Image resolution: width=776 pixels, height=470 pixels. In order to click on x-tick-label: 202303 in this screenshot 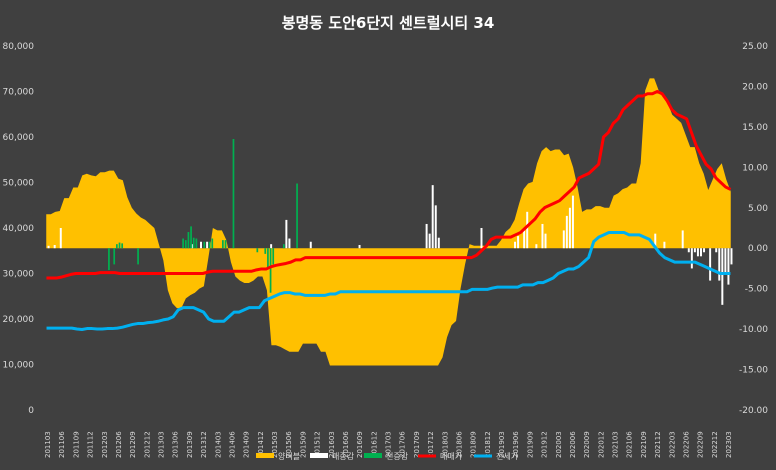, I will do `click(729, 444)`.